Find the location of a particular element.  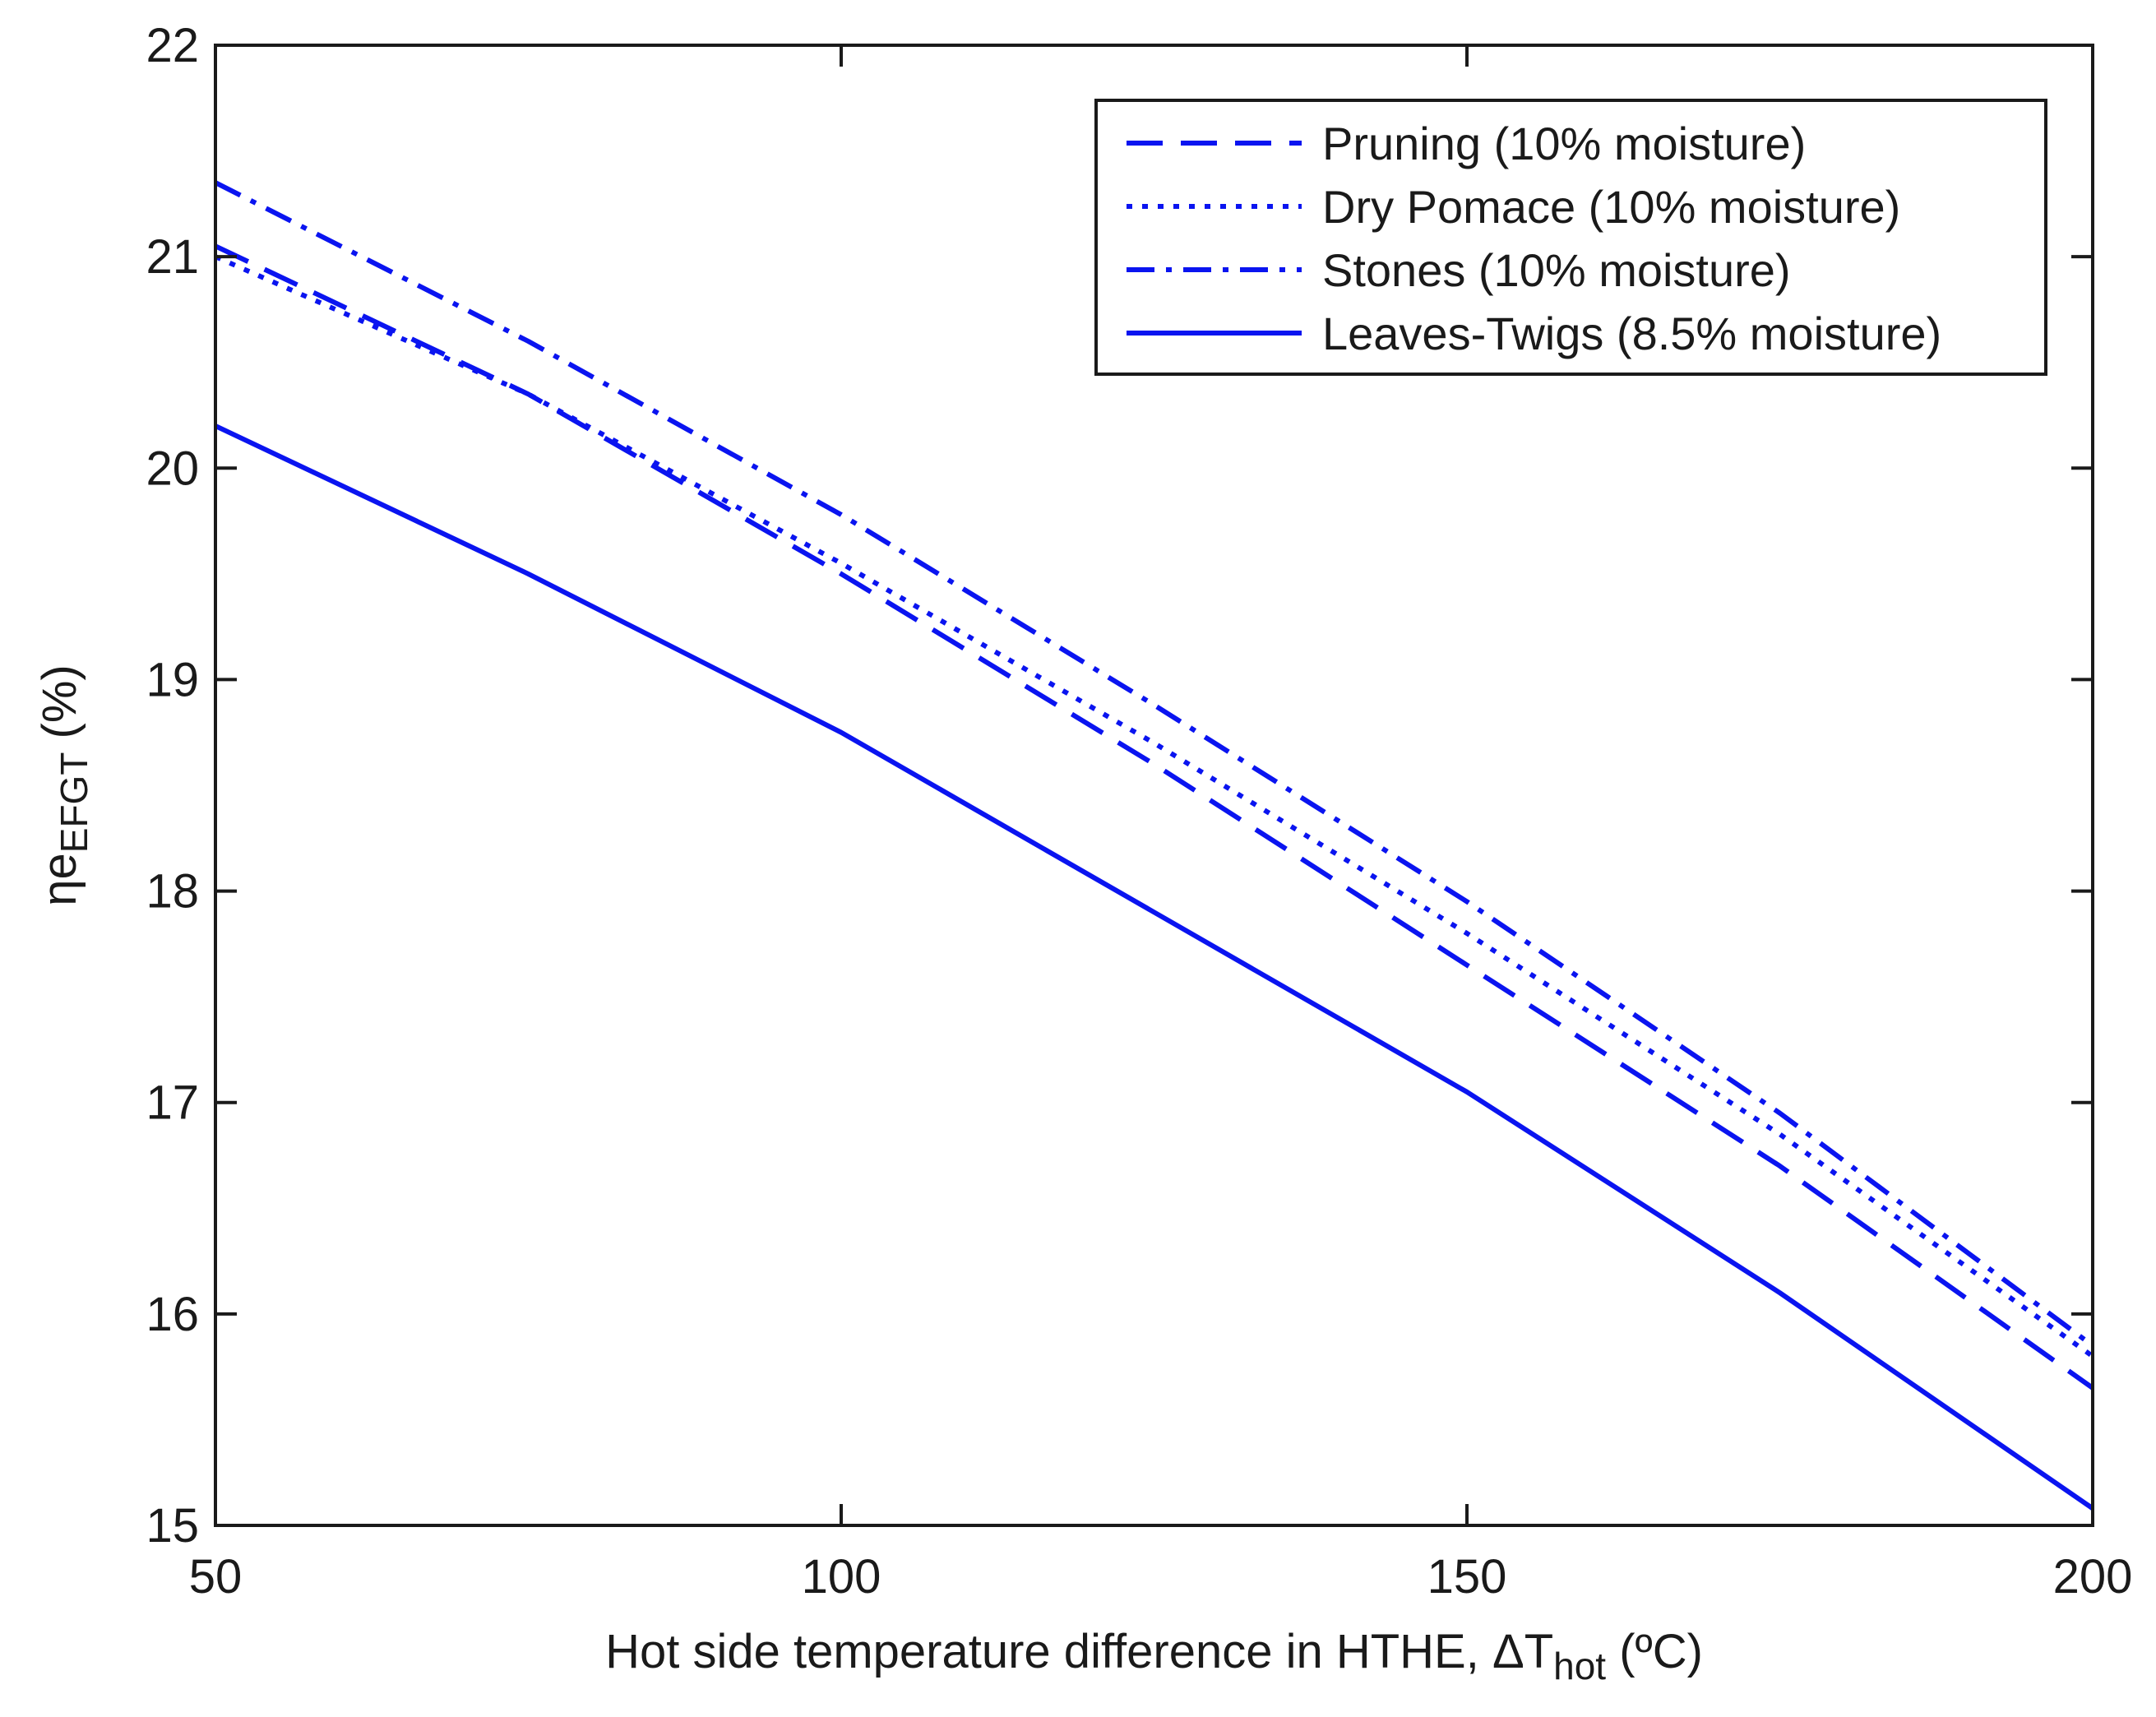

y-tick-label: 18 is located at coordinates (172, 892).